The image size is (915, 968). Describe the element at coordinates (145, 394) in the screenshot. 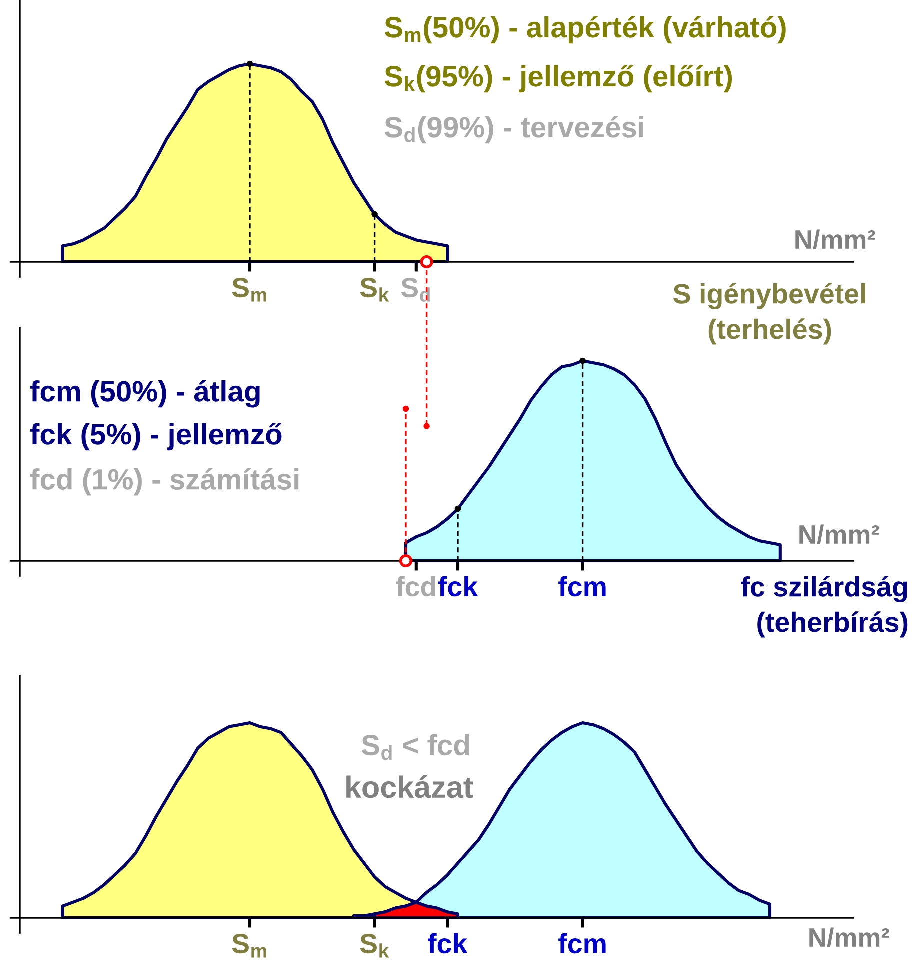

I see `annotation: fcm (50%) - átlag` at that location.